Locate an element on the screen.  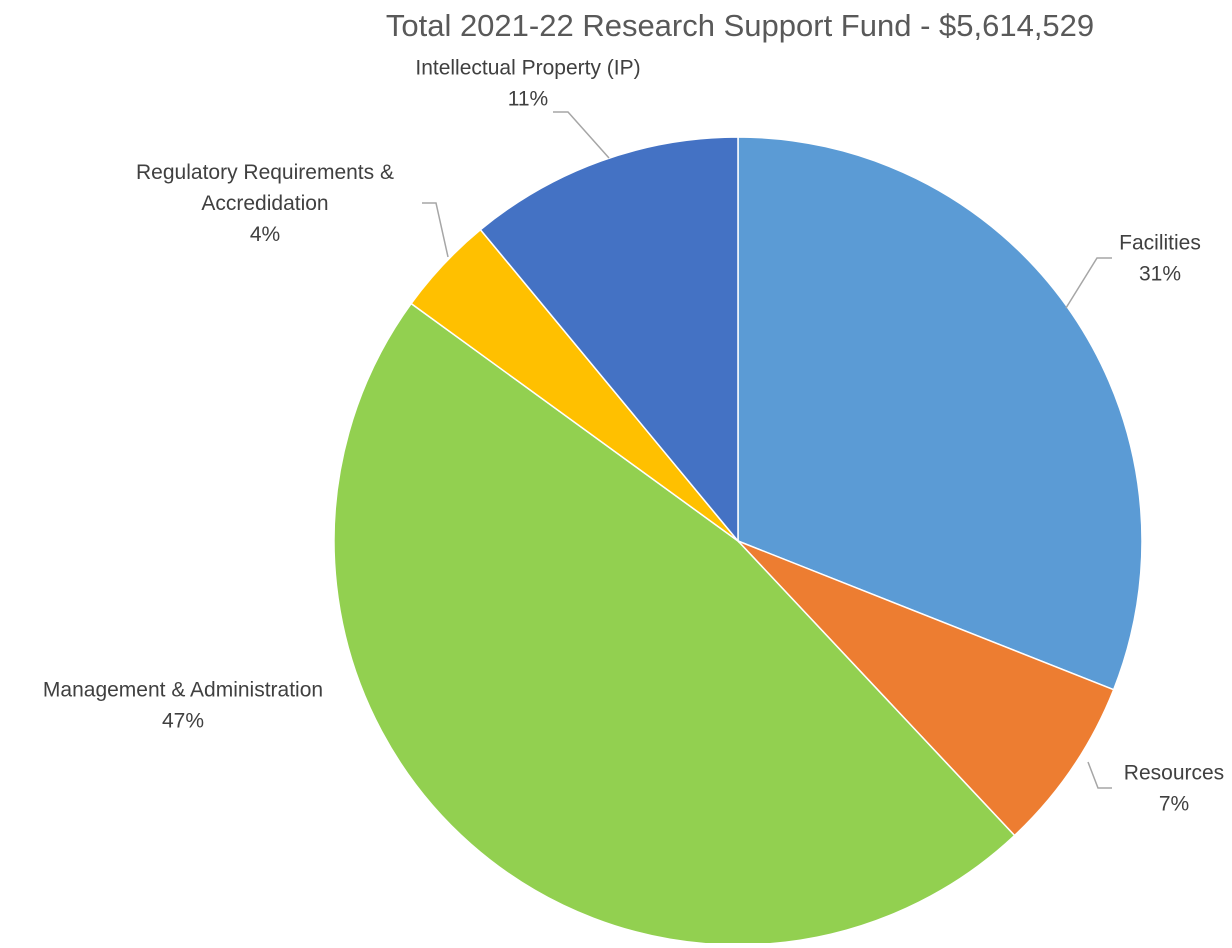
data-label-2: Resources 7% is located at coordinates (1174, 789).